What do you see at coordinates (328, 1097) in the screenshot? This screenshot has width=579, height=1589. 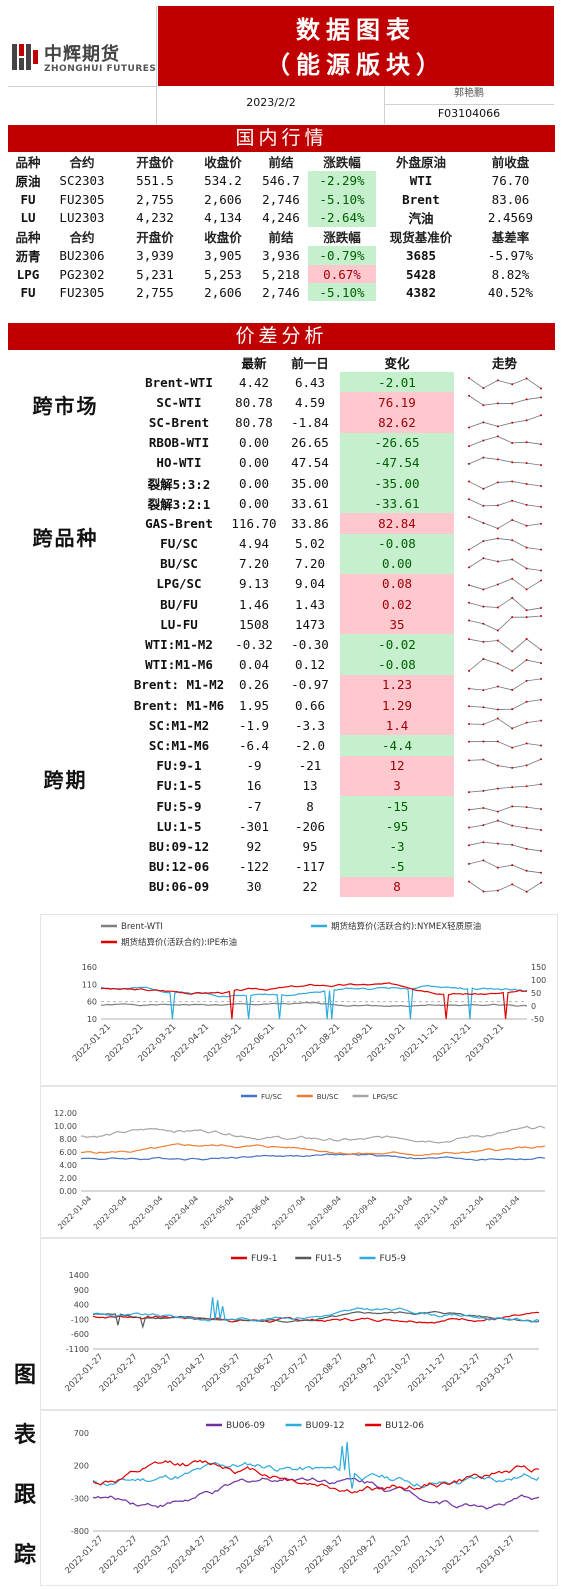 I see `legend-label: BU/SC` at bounding box center [328, 1097].